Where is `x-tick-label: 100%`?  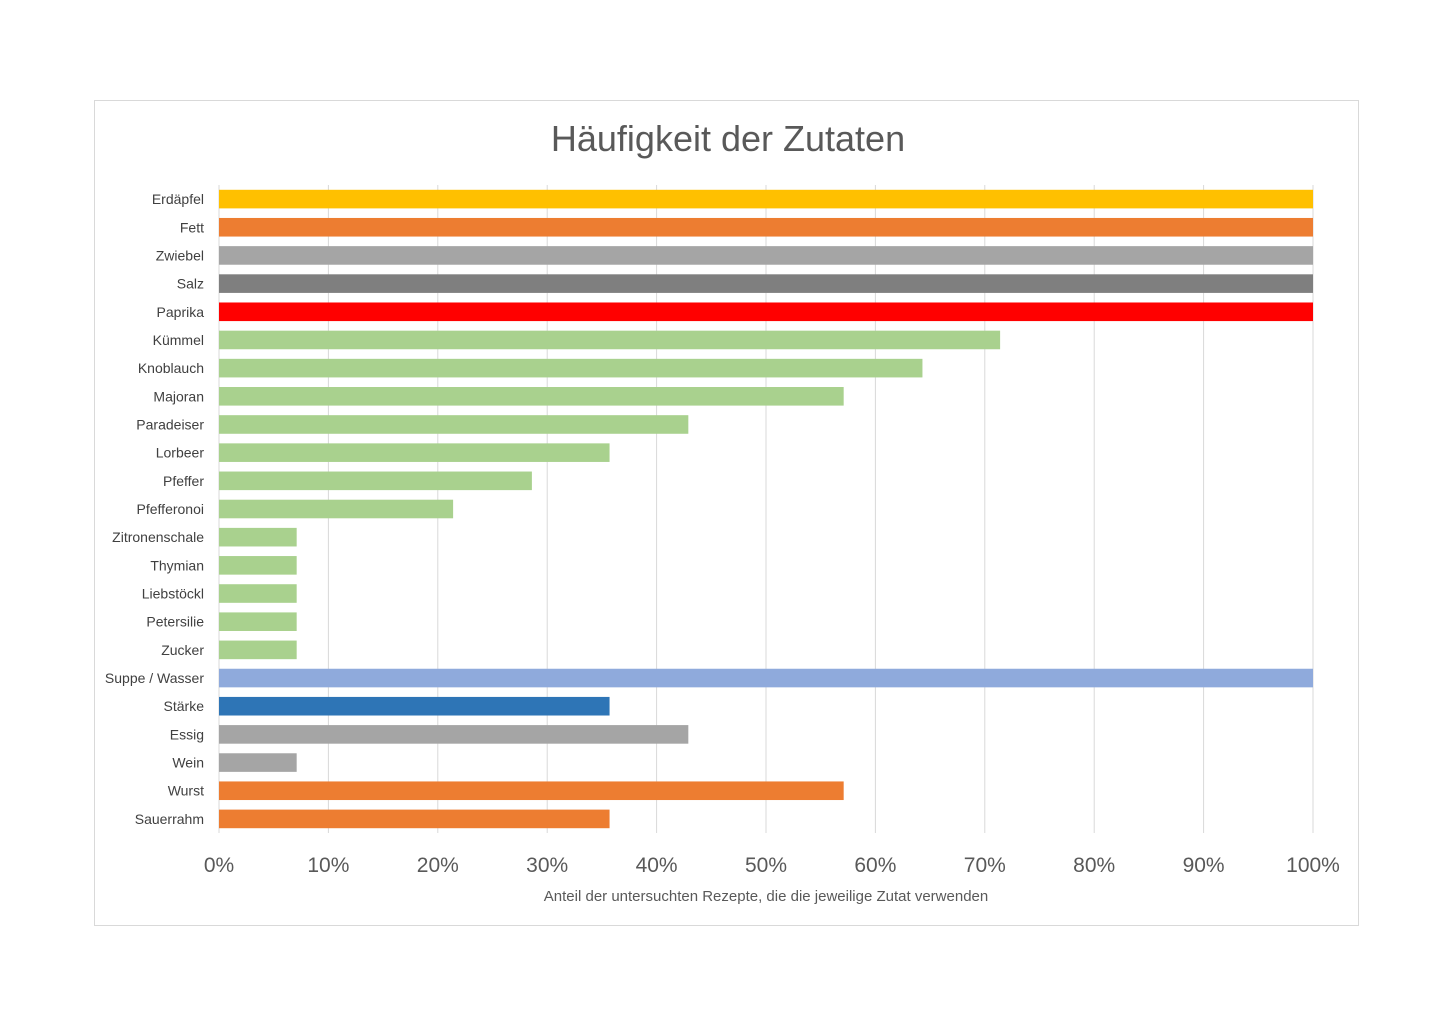 x-tick-label: 100% is located at coordinates (1313, 865).